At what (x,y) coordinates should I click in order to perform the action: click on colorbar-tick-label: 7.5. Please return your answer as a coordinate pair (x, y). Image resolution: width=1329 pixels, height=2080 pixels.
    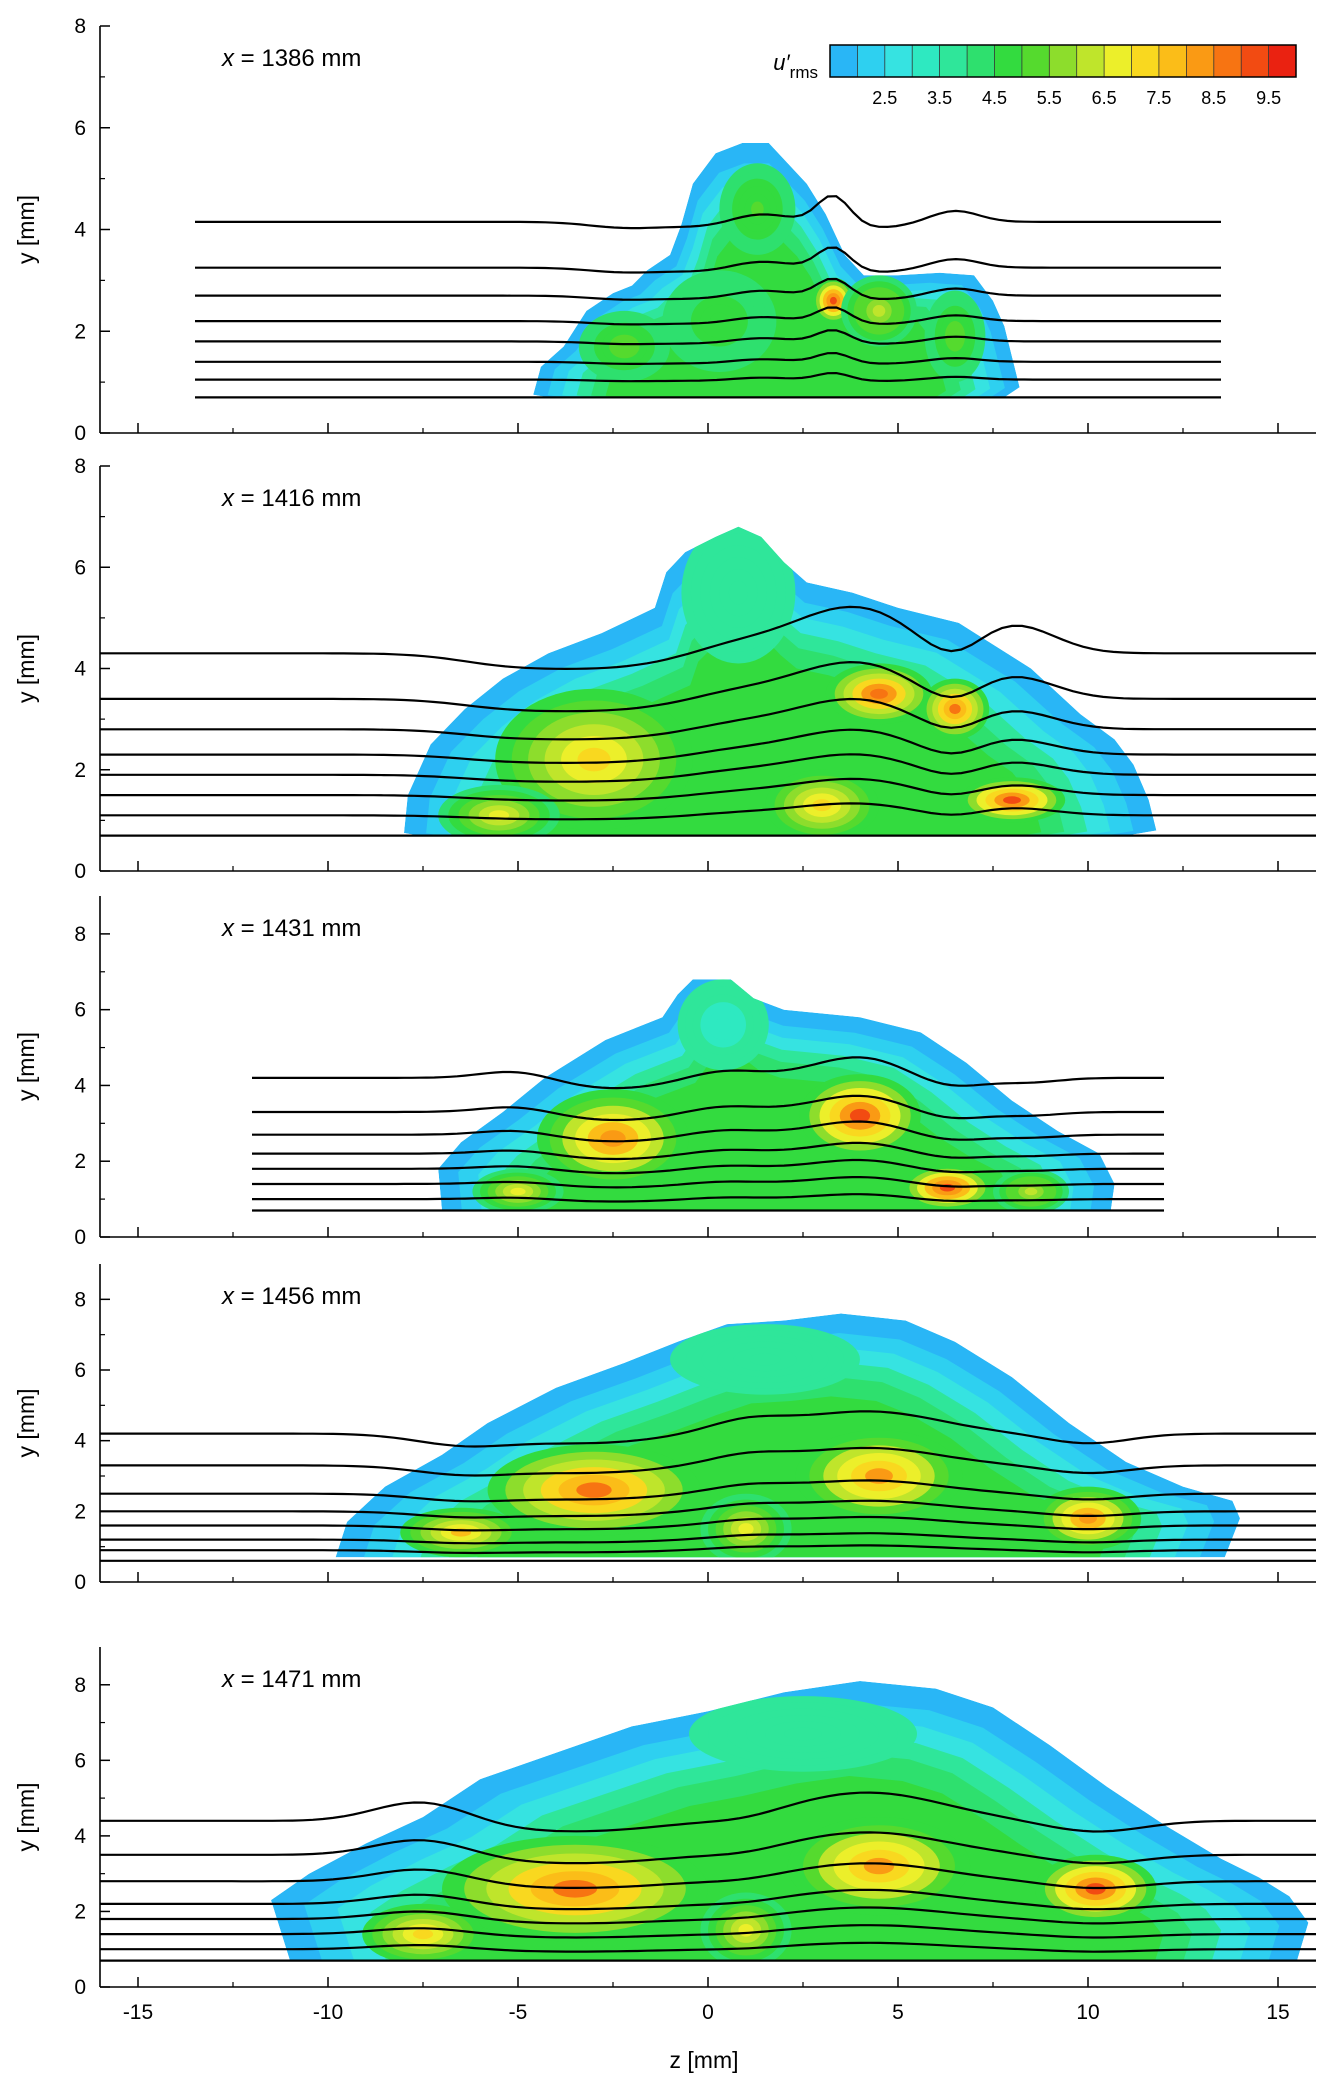
    Looking at the image, I should click on (1158, 98).